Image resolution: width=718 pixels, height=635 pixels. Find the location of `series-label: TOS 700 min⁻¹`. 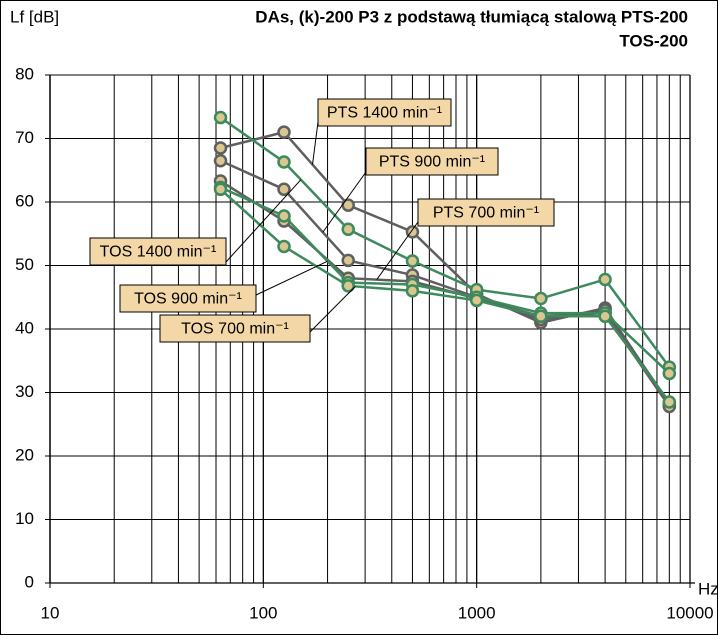

series-label: TOS 700 min⁻¹ is located at coordinates (235, 329).